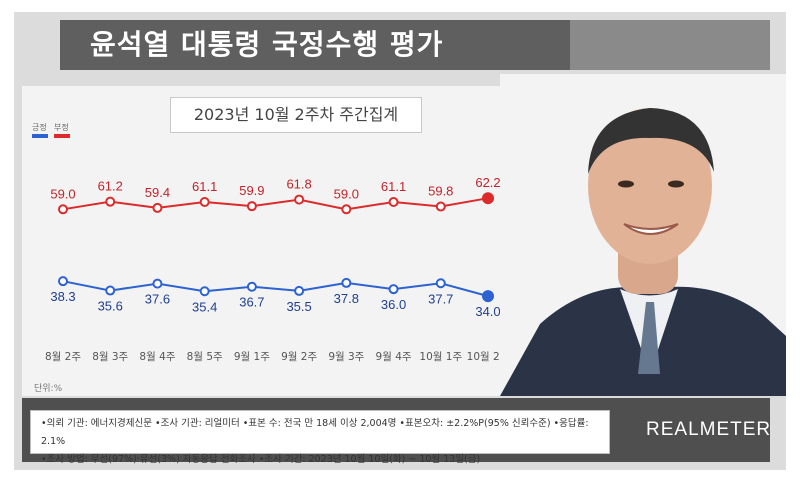  Describe the element at coordinates (110, 186) in the screenshot. I see `data-label-negative: 61.2` at that location.